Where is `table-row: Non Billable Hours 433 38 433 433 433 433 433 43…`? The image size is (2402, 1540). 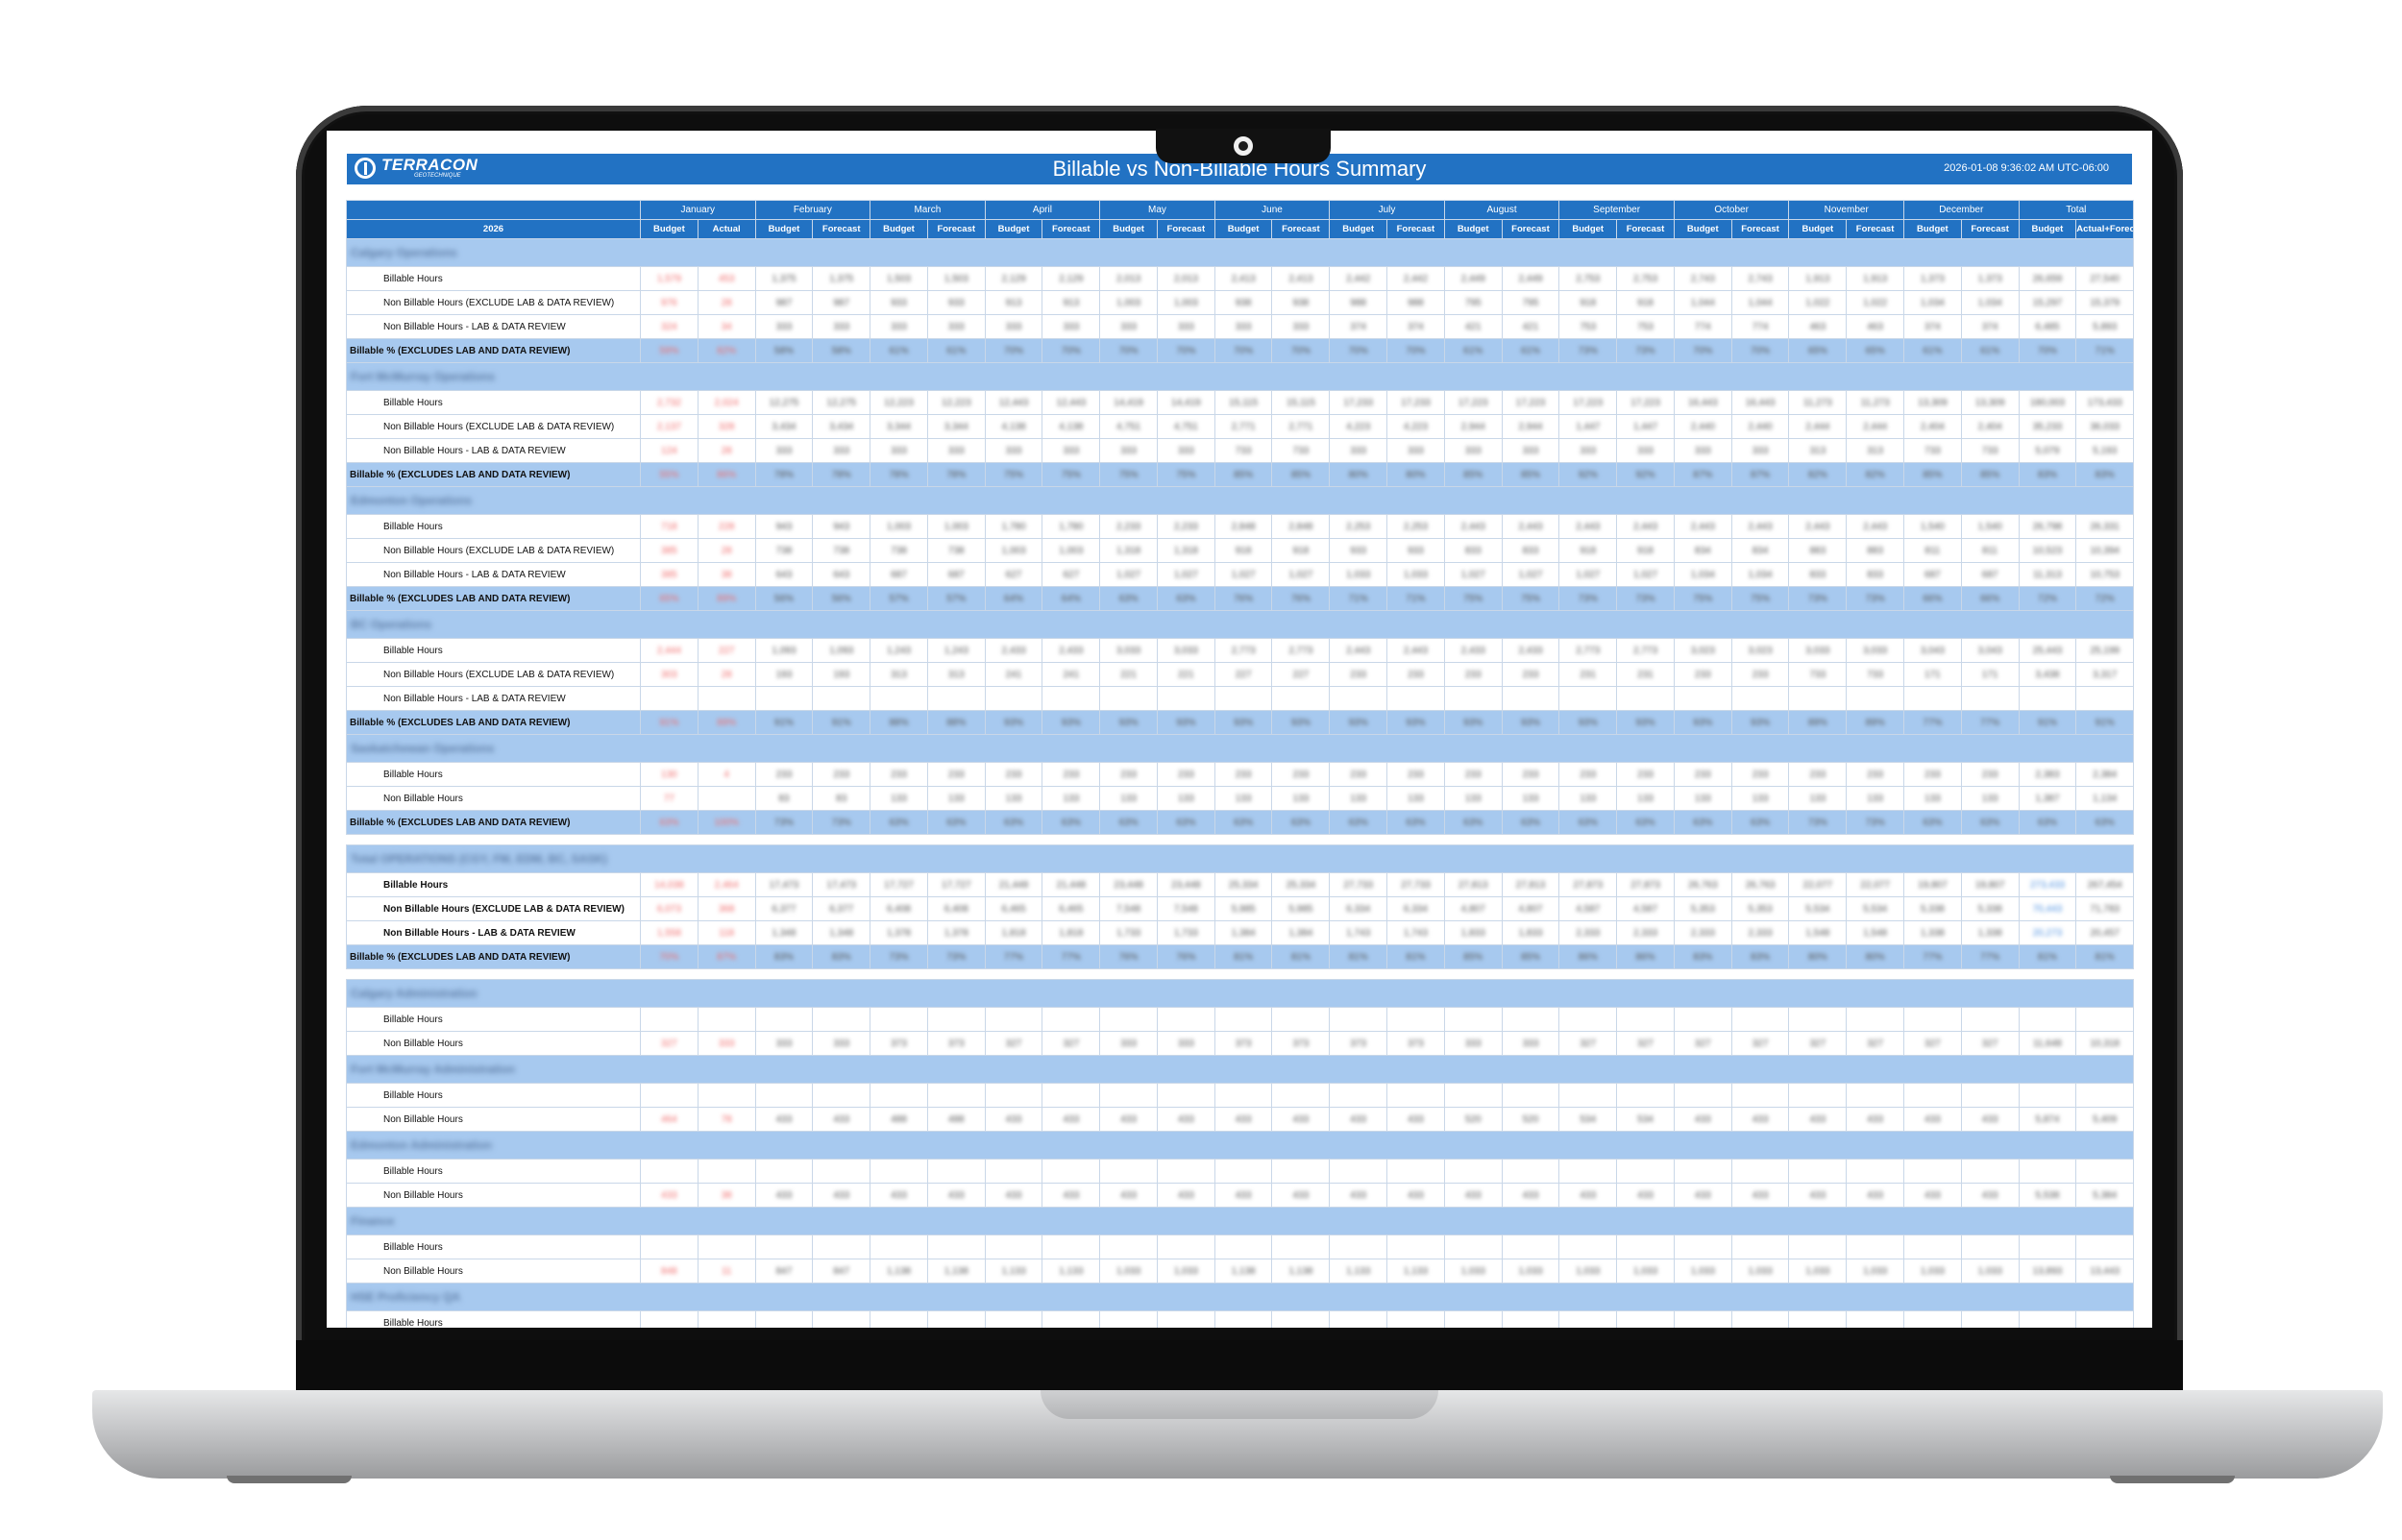 table-row: Non Billable Hours 433 38 433 433 433 433 433 43… is located at coordinates (1240, 1196).